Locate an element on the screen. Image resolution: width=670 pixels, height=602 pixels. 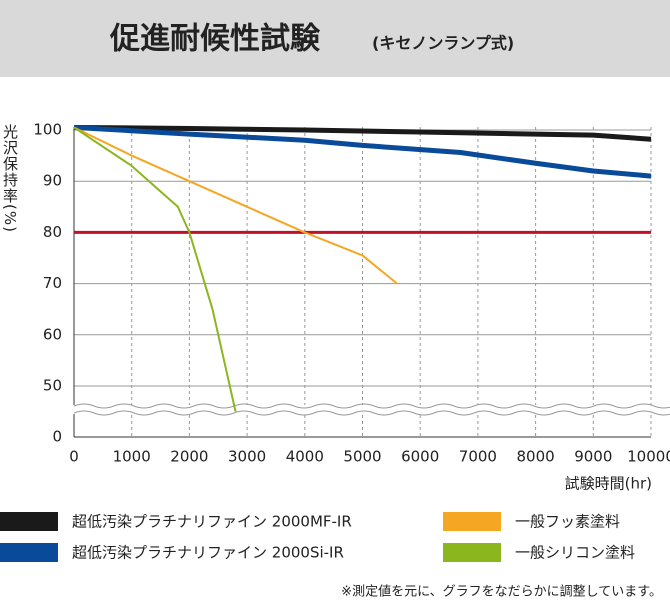
y-tick-label: 80 is located at coordinates (52, 232).